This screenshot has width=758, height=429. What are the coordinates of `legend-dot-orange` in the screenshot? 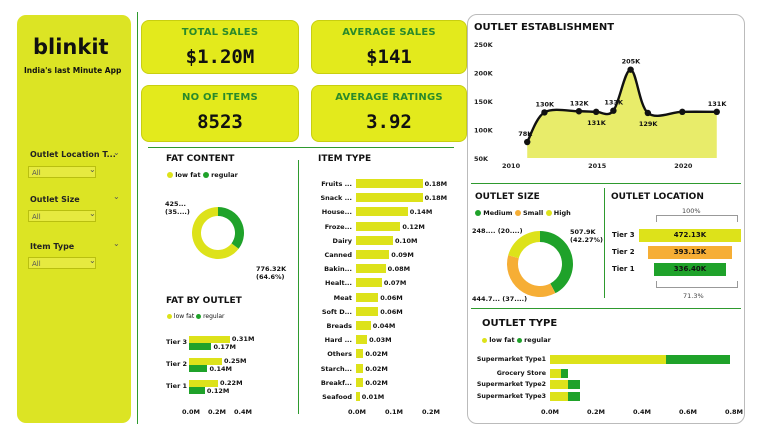 It's located at (517, 213).